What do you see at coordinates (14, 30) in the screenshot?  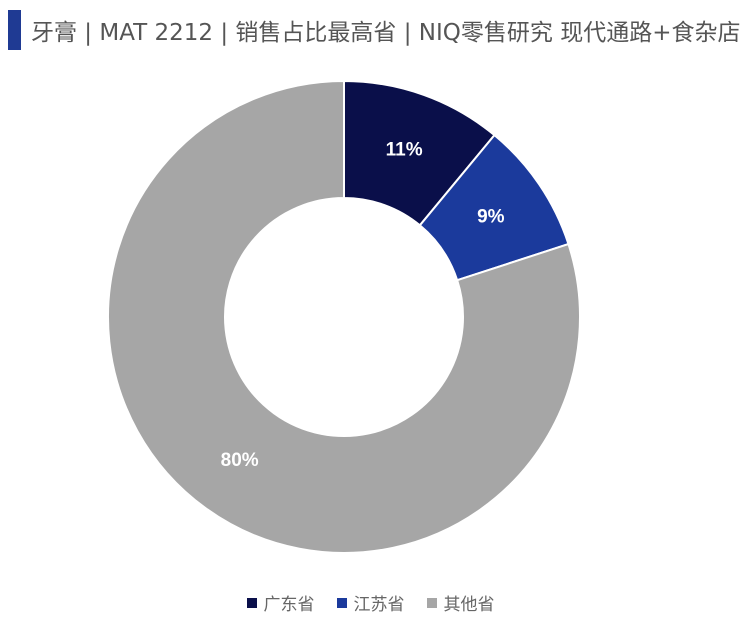 I see `title-accent-bar` at bounding box center [14, 30].